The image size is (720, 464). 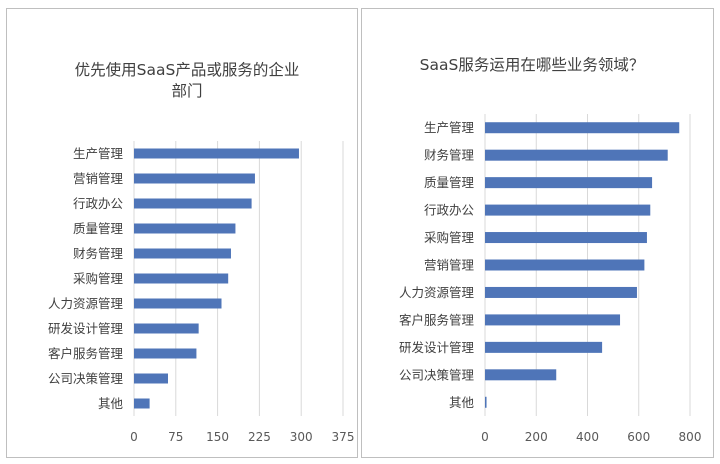 What do you see at coordinates (587, 437) in the screenshot?
I see `x-tick-label: 400` at bounding box center [587, 437].